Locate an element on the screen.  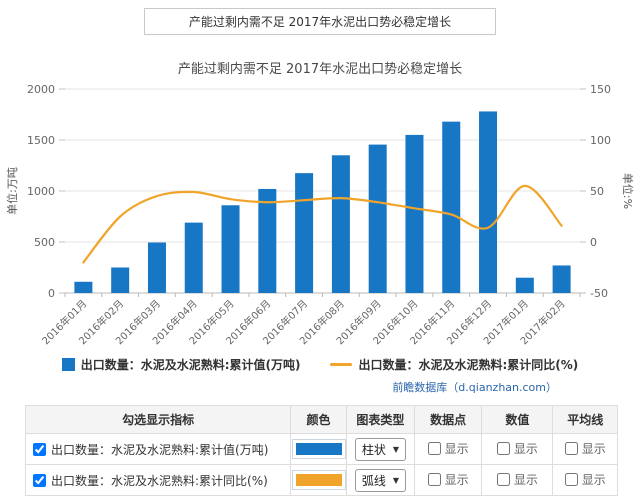
data-source-link: 前瞻数据库（d.qianzhan.com） is located at coordinates (474, 387).